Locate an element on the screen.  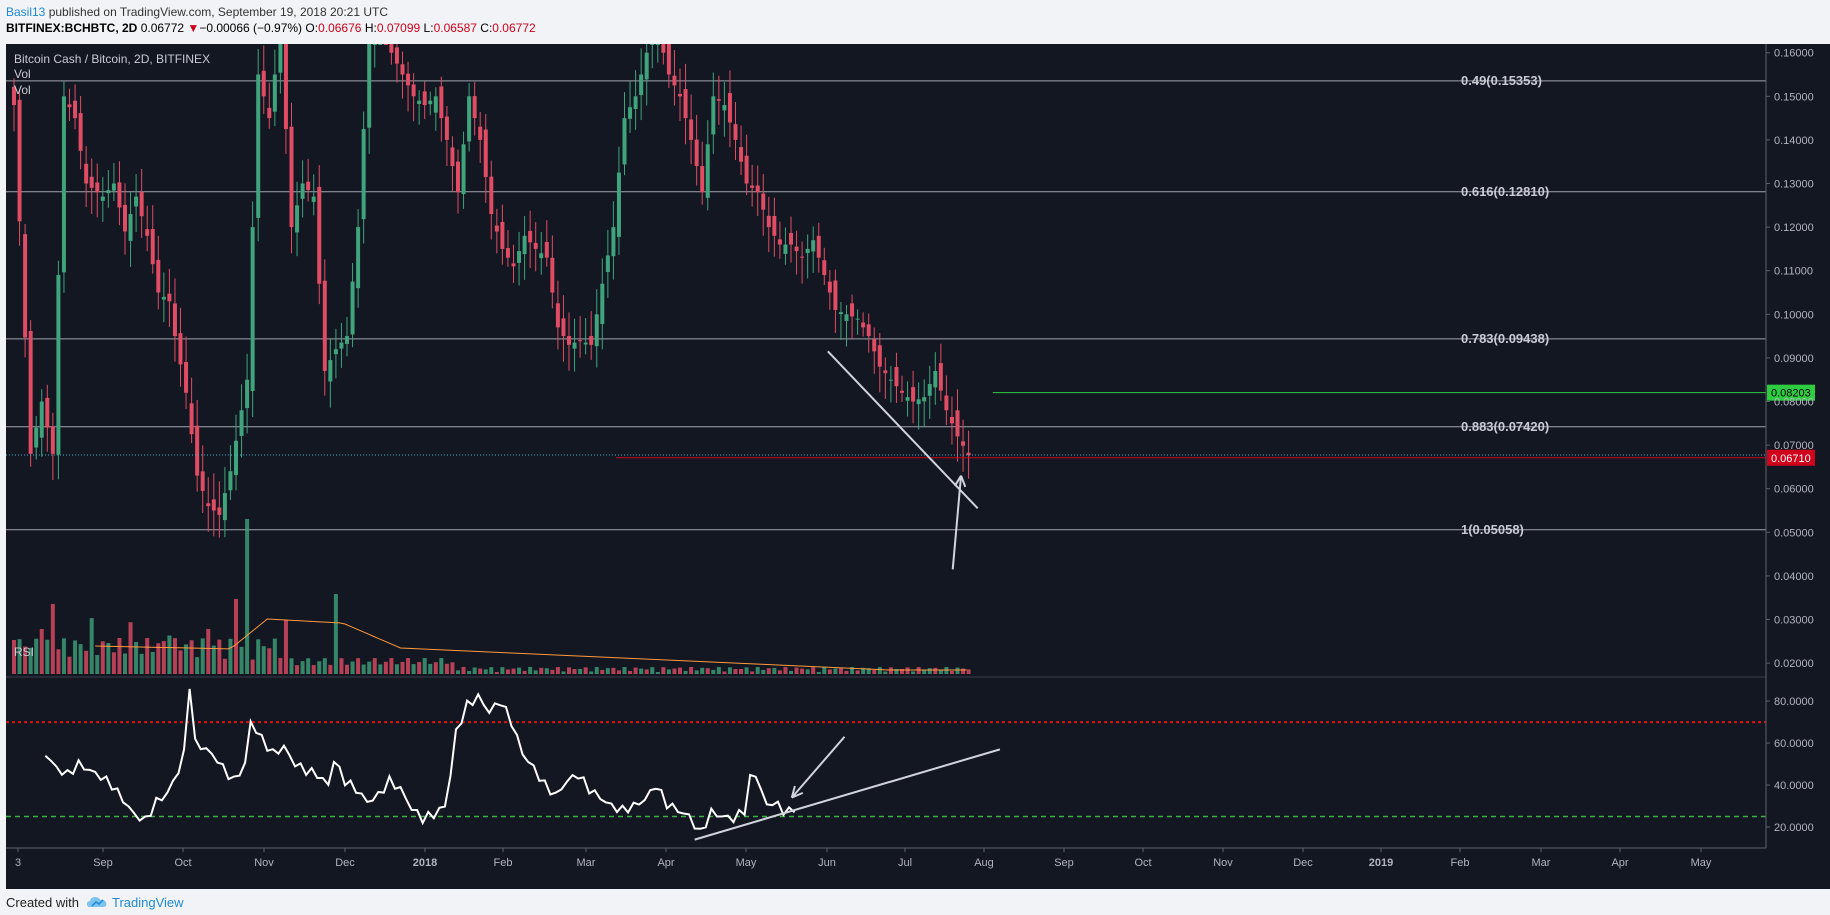
support-tag is located at coordinates (1791, 457).